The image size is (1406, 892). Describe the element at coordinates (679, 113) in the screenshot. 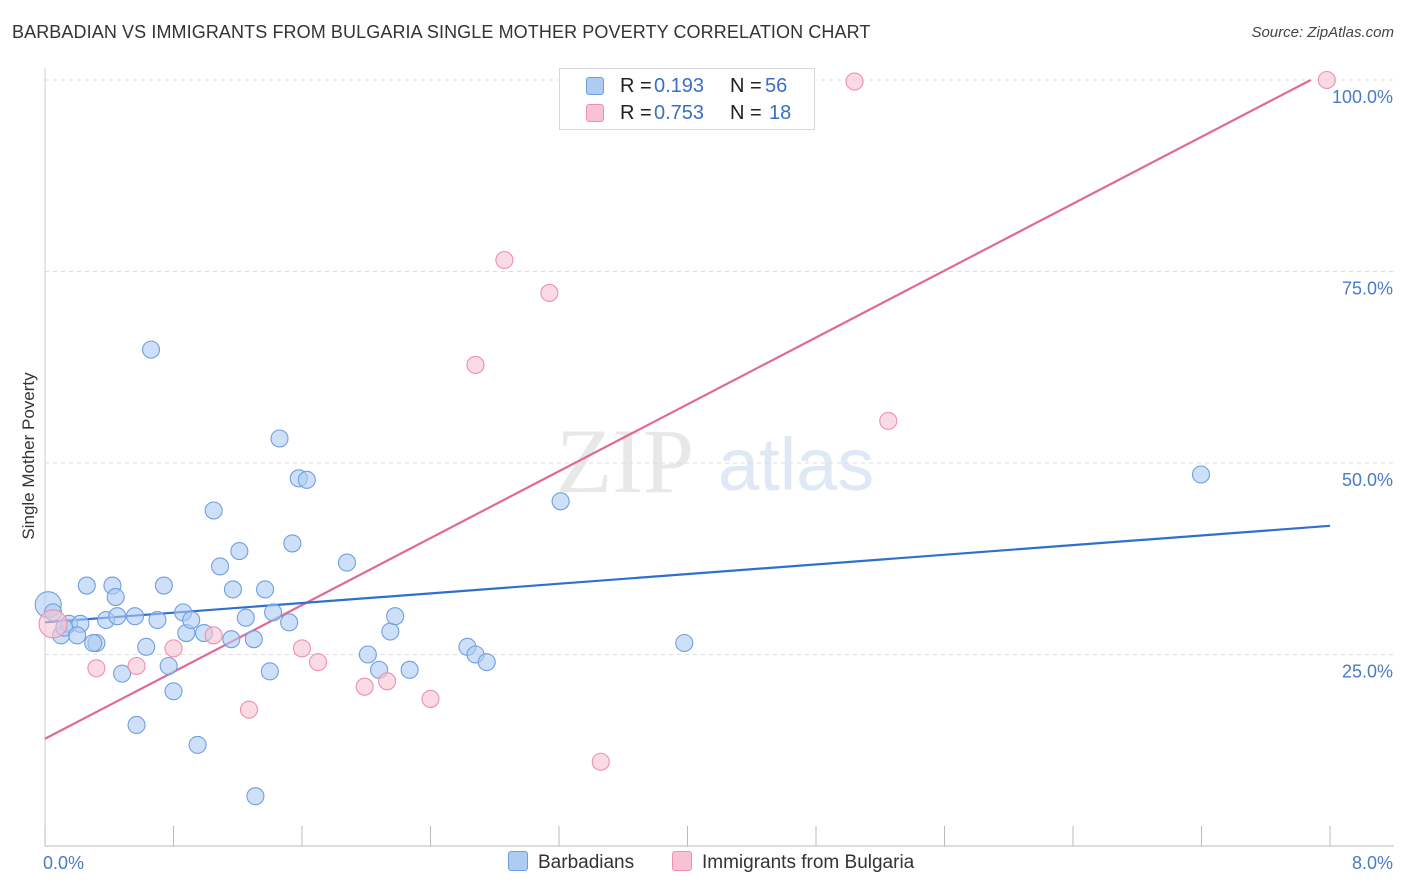

I see `legend-r-value: 0.753` at that location.